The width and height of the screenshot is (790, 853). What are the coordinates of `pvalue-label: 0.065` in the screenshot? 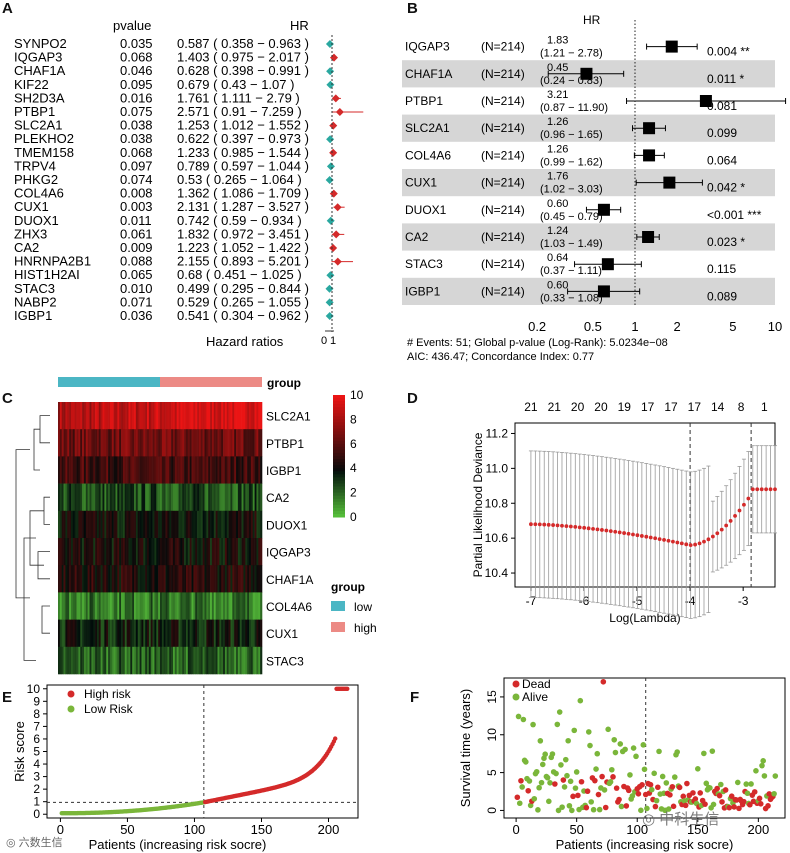 It's located at (136, 274).